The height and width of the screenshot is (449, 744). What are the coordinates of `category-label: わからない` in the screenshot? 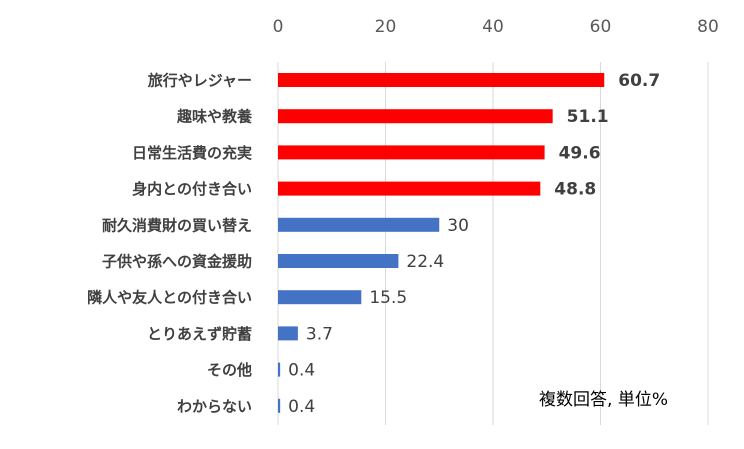 It's located at (214, 406).